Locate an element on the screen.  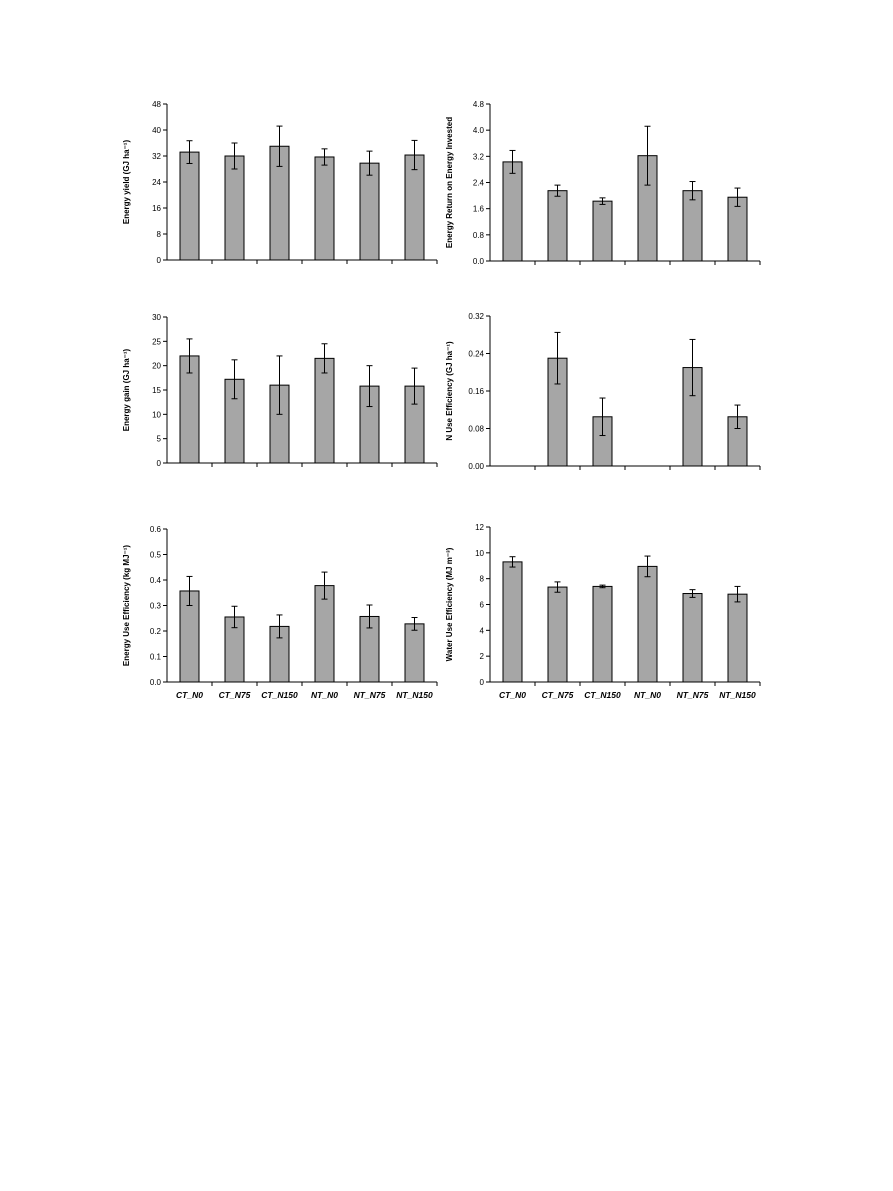
y-tick-label: 0.3 is located at coordinates (156, 606).